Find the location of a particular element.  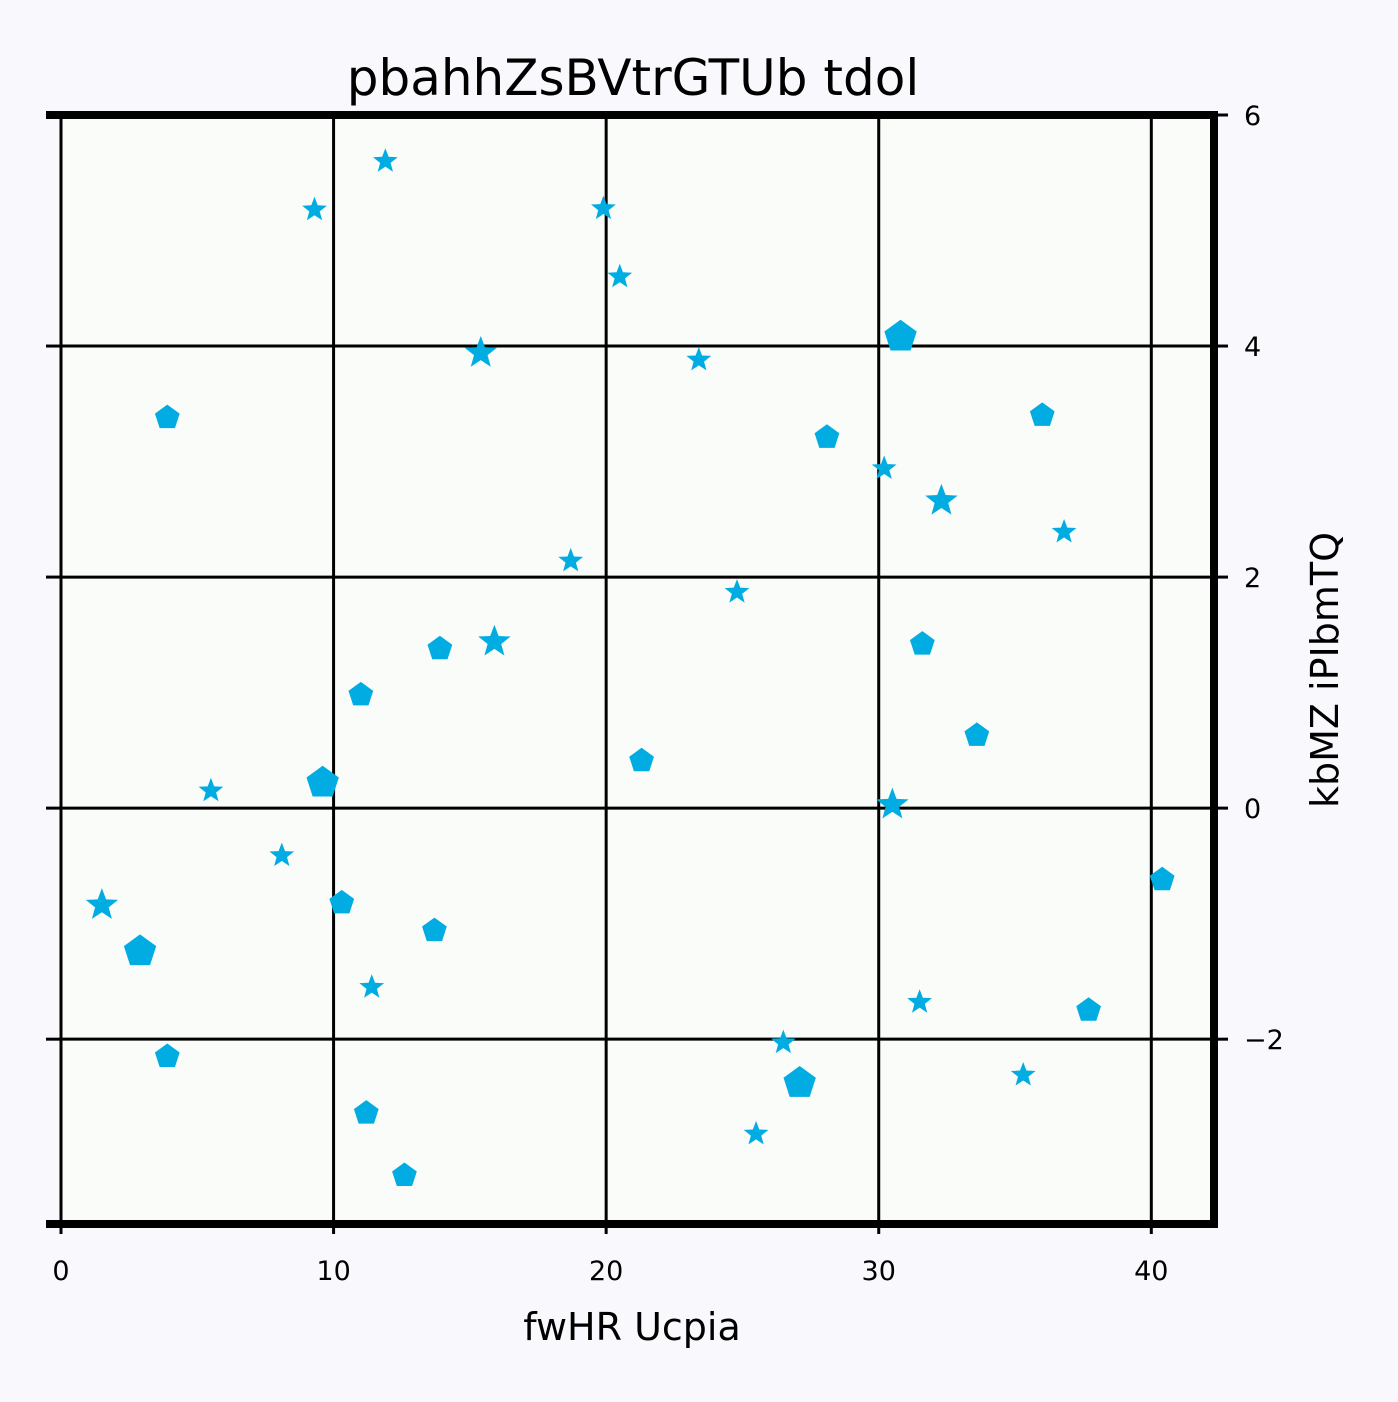

x-tick-label: 20 is located at coordinates (606, 1271).